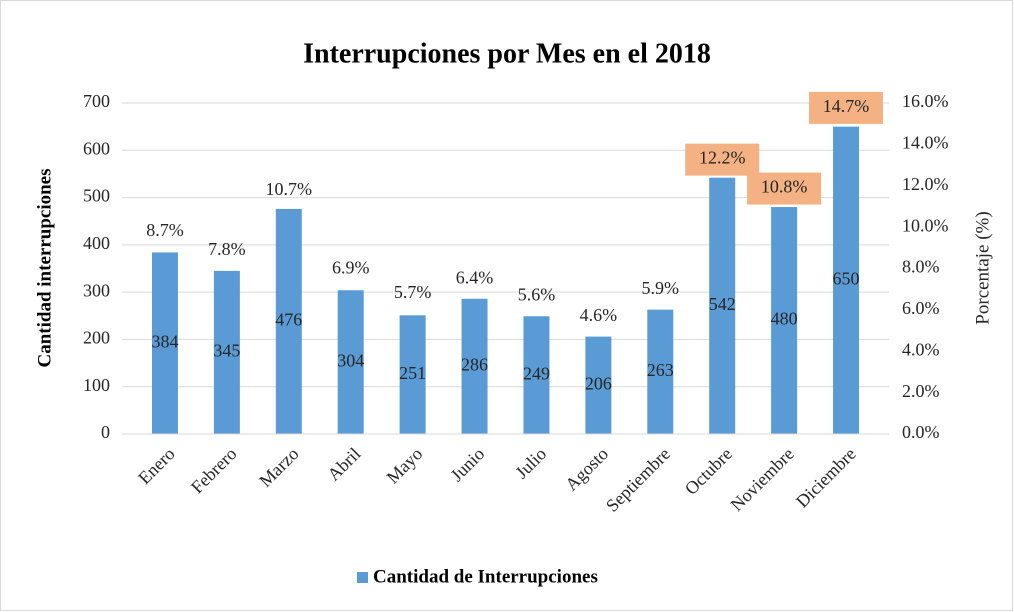 This screenshot has height=612, width=1014. Describe the element at coordinates (96, 101) in the screenshot. I see `y-tick-label: 700` at that location.